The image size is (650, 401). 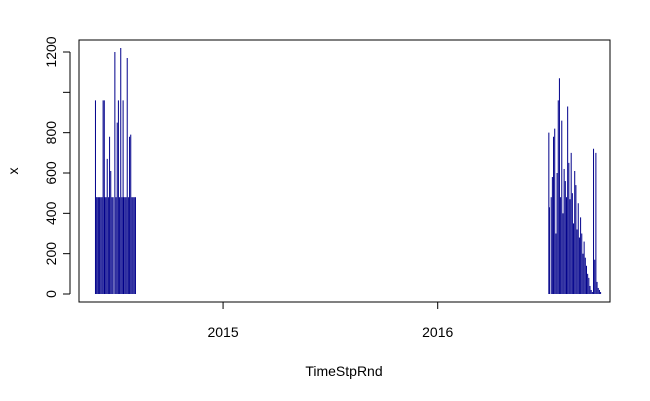 What do you see at coordinates (51, 254) in the screenshot?
I see `y-tick-label: 200` at bounding box center [51, 254].